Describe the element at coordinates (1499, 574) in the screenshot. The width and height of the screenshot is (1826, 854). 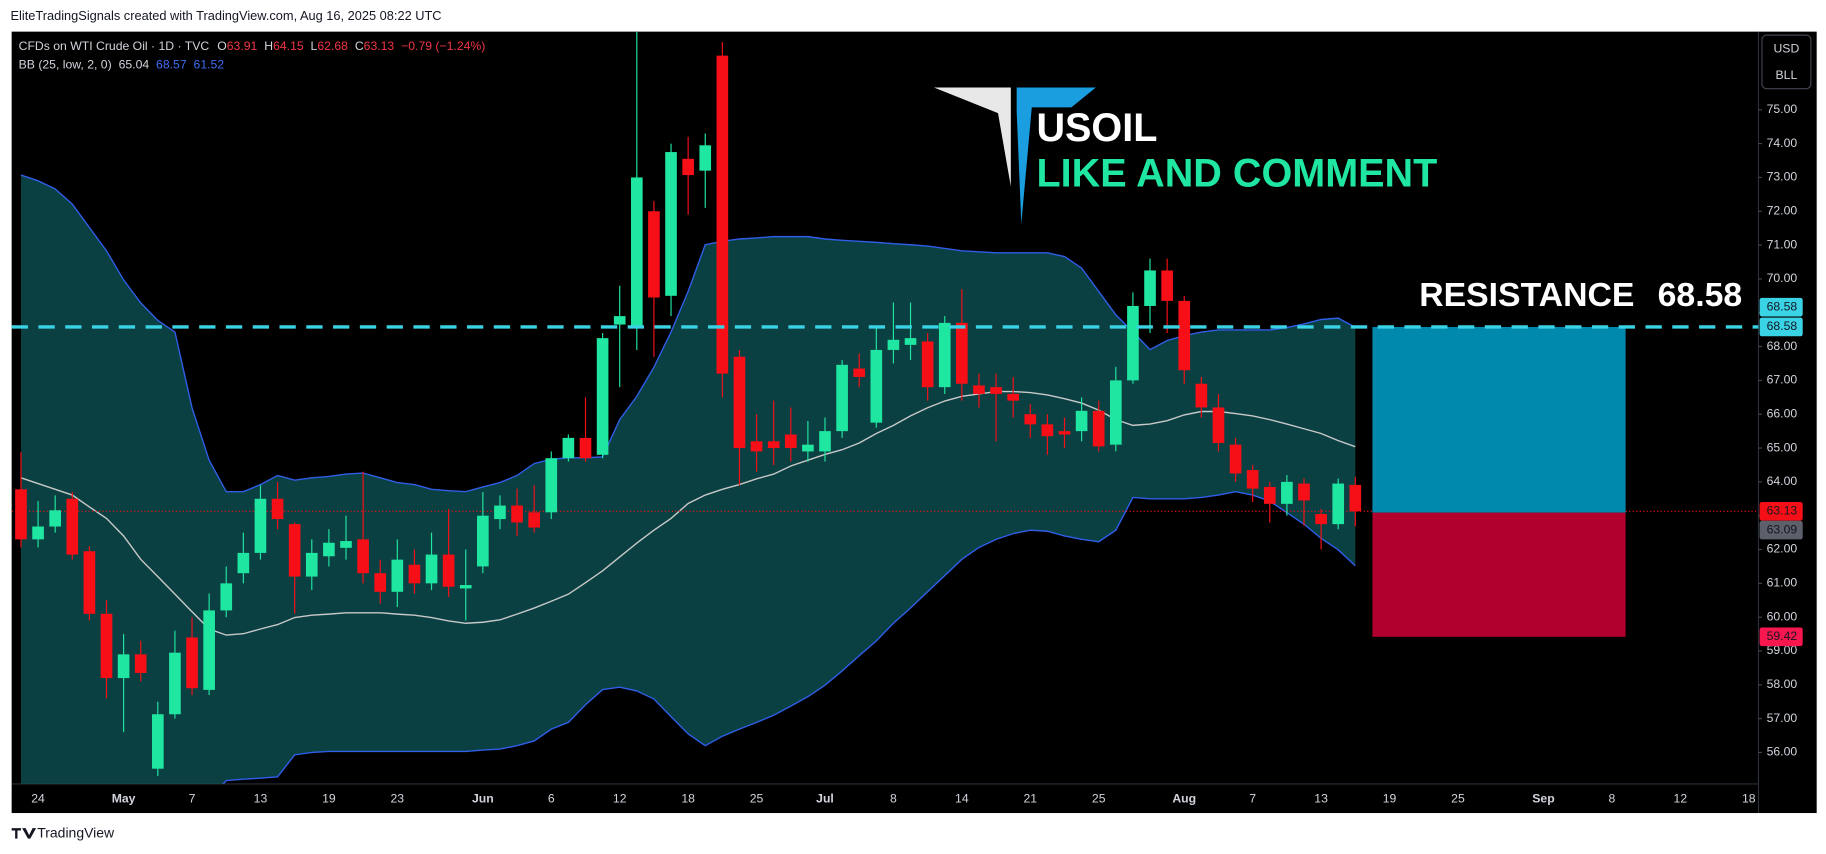
I see `position-loss` at that location.